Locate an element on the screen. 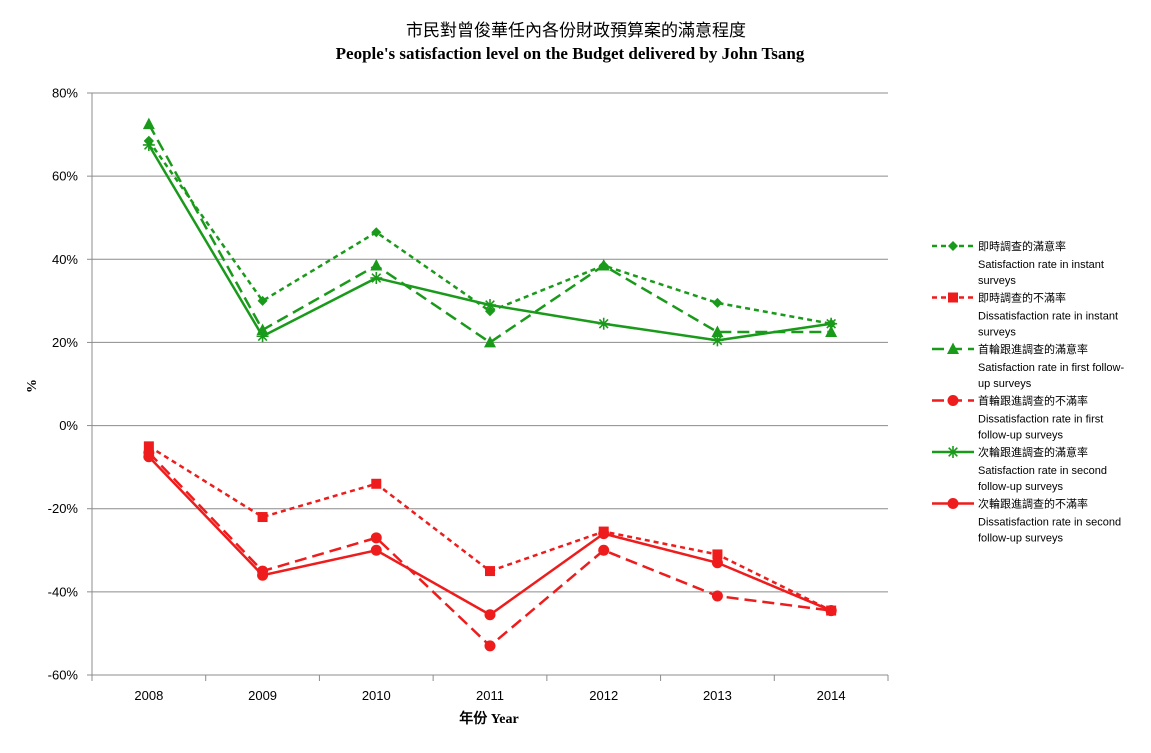 The height and width of the screenshot is (753, 1151). legend-label-zh: 即時調查的滿意率 is located at coordinates (1022, 246).